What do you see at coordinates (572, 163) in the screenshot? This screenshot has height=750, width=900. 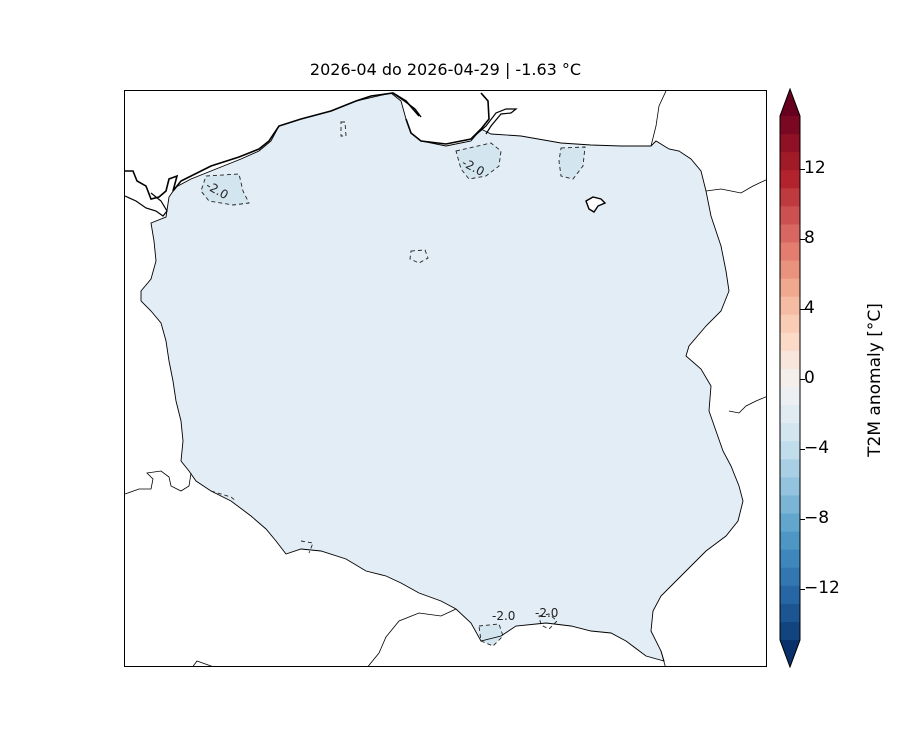 I see `anomaly-patch-northeast` at bounding box center [572, 163].